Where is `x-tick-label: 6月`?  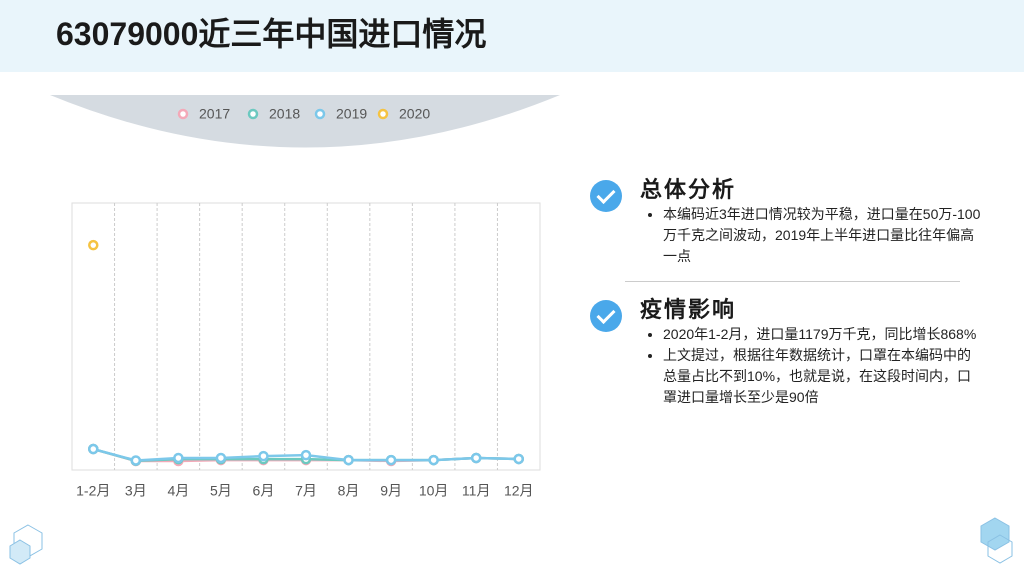 x-tick-label: 6月 is located at coordinates (264, 491).